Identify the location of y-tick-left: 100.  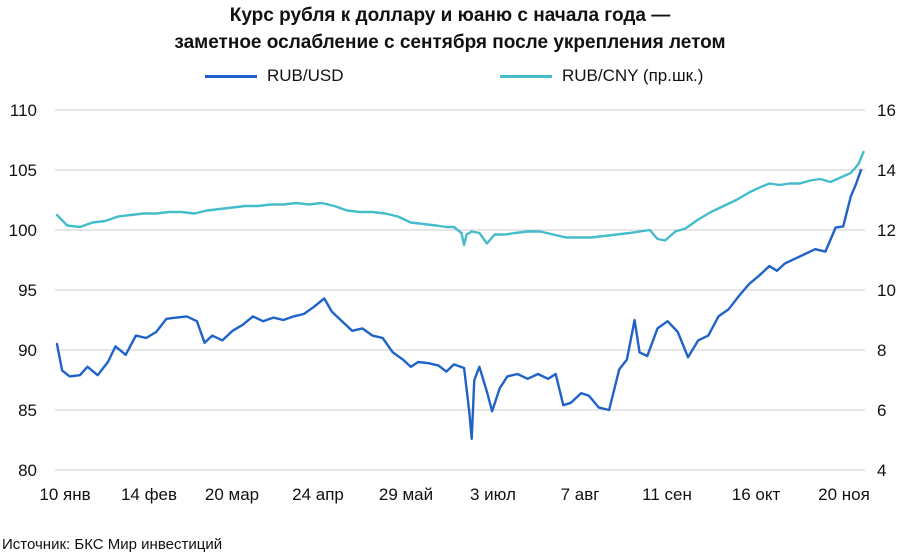
(23, 230).